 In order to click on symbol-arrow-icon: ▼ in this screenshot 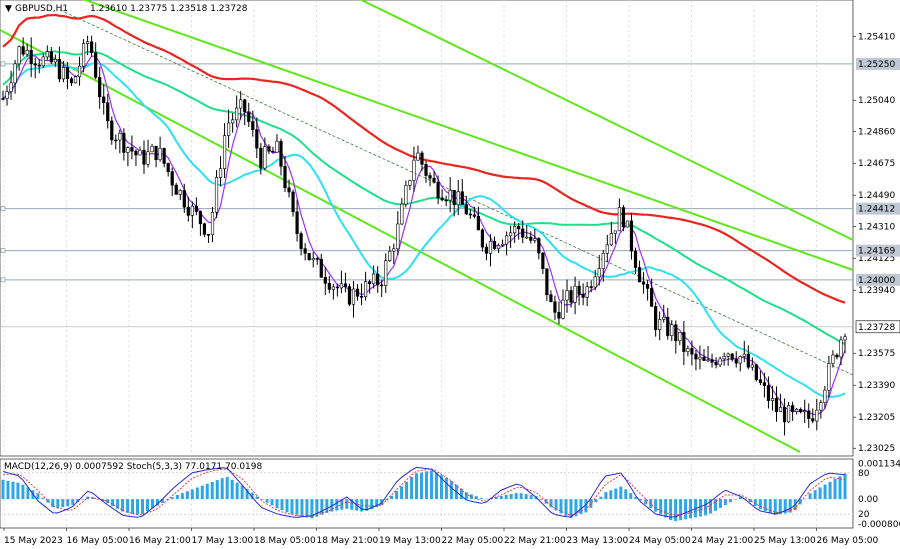, I will do `click(8, 9)`.